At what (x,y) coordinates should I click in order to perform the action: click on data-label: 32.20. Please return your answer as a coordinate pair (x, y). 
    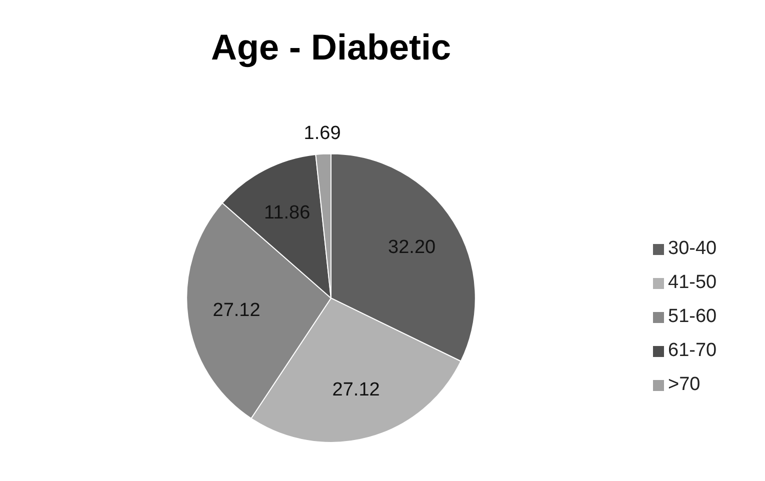
    Looking at the image, I should click on (412, 247).